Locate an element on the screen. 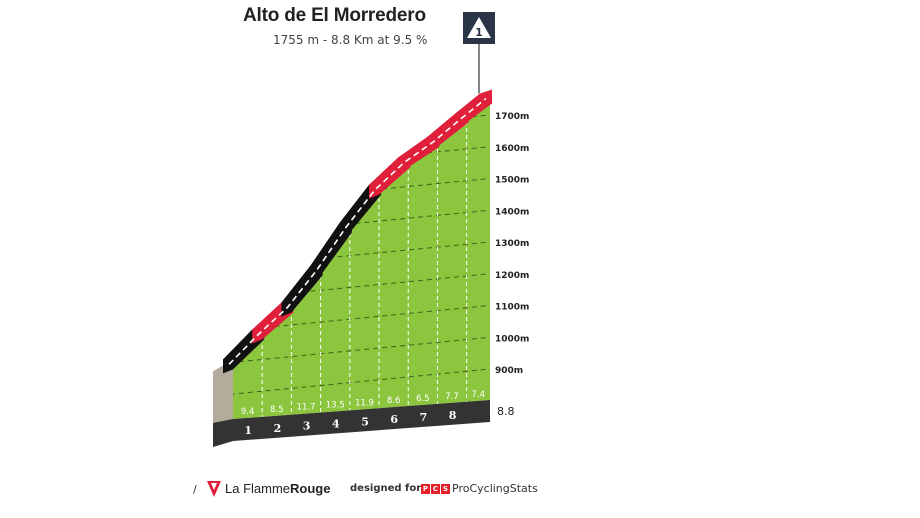  end-distance-label: 8.8 is located at coordinates (506, 411).